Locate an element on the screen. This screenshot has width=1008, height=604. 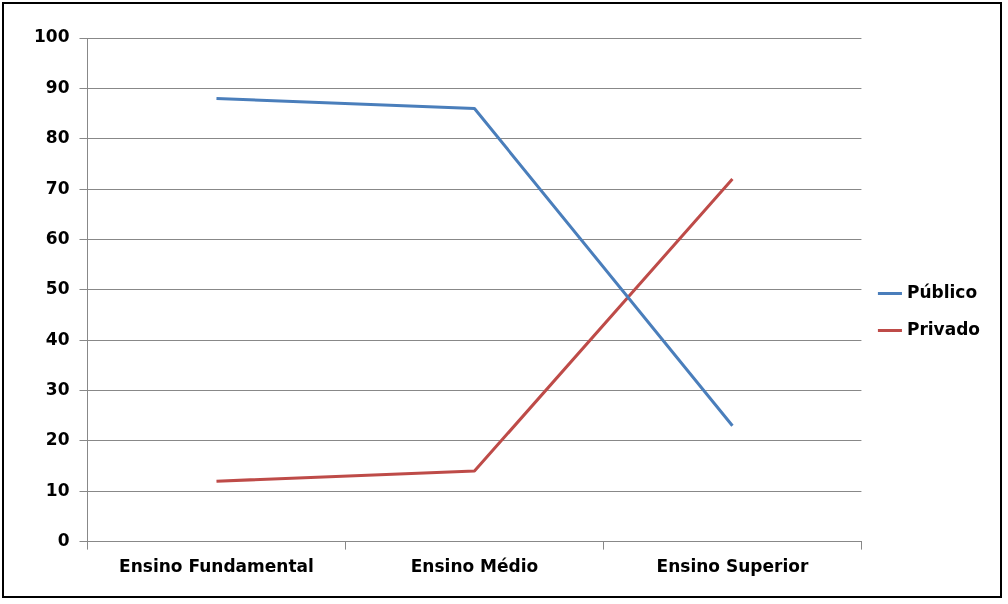
y-tick-label: 10 is located at coordinates (57, 489).